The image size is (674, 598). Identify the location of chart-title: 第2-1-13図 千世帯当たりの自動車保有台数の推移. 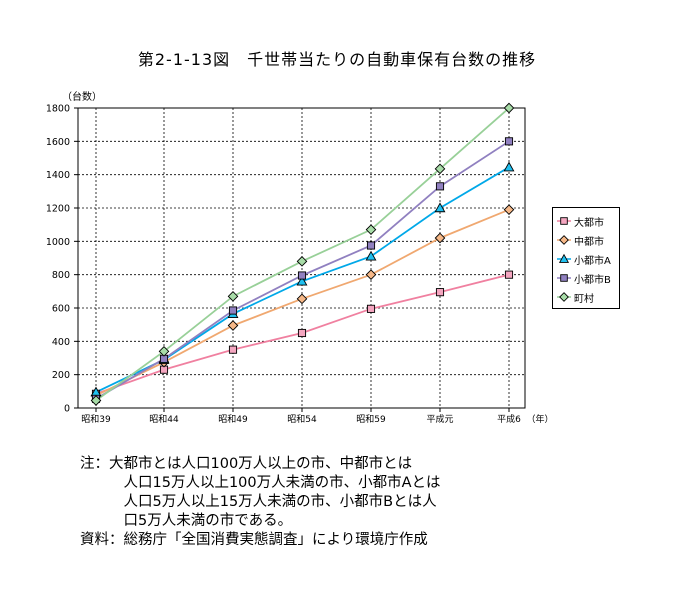
(337, 59).